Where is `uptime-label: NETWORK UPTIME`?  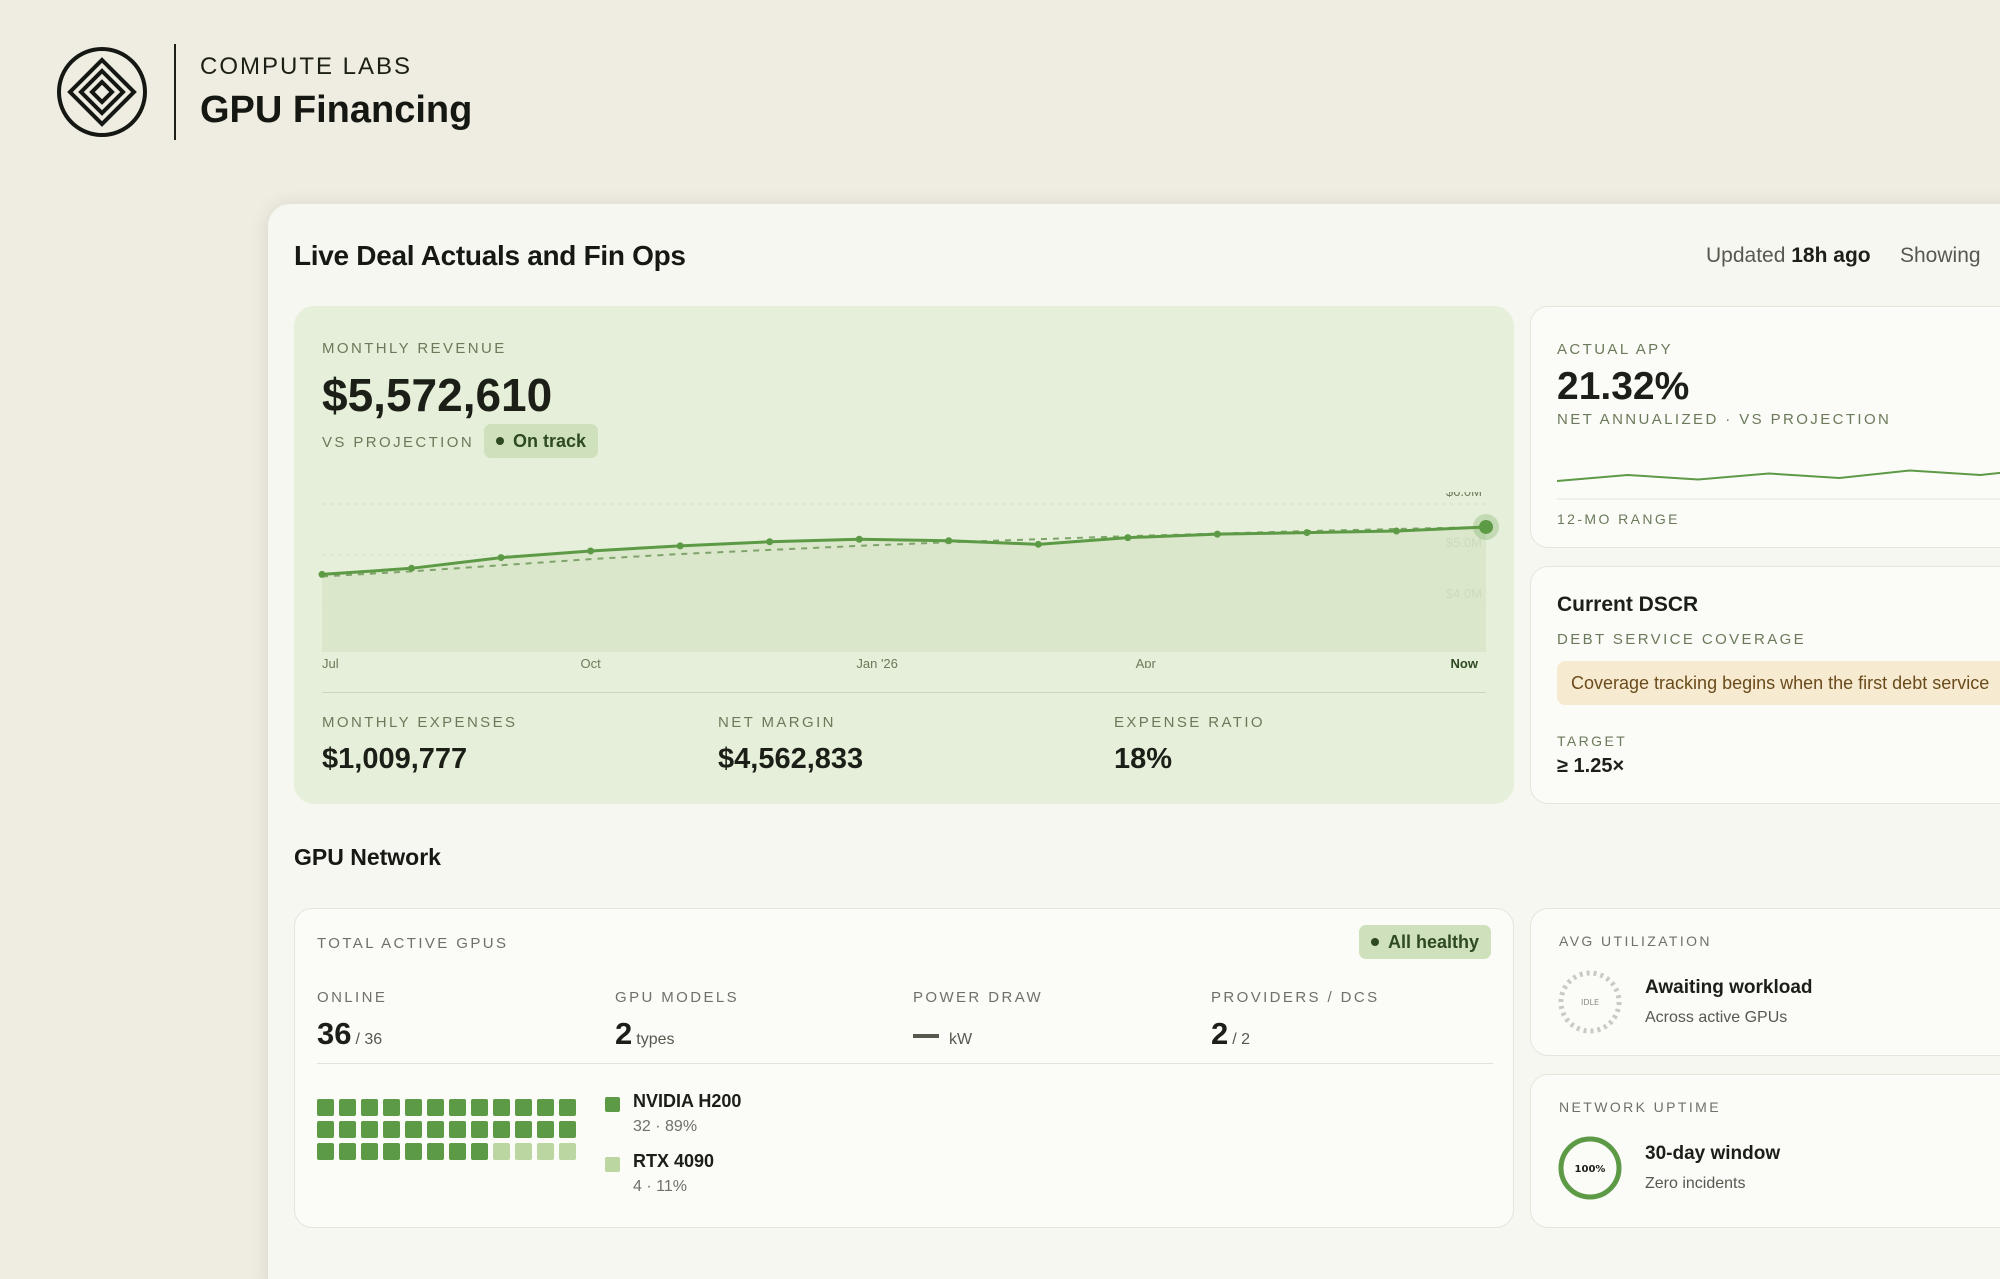
uptime-label: NETWORK UPTIME is located at coordinates (1640, 1107).